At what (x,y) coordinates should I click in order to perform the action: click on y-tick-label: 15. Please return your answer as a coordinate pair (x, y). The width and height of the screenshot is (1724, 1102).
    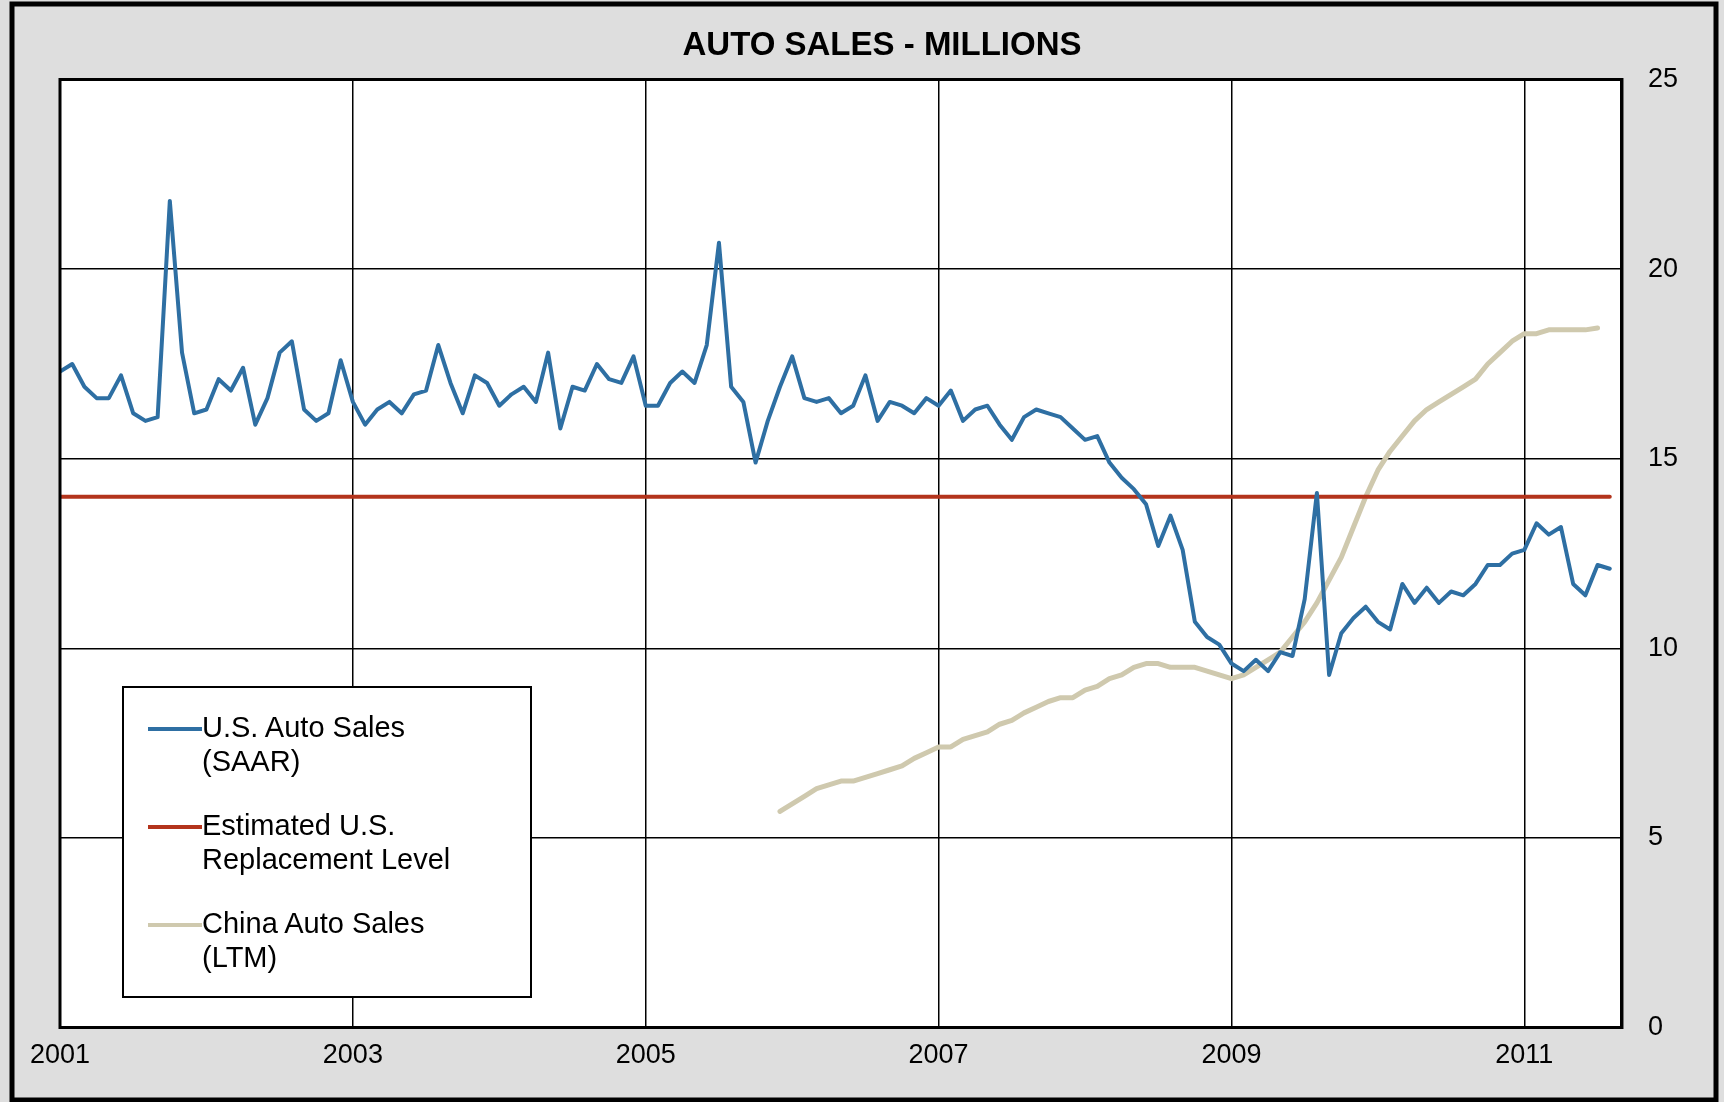
    Looking at the image, I should click on (1663, 457).